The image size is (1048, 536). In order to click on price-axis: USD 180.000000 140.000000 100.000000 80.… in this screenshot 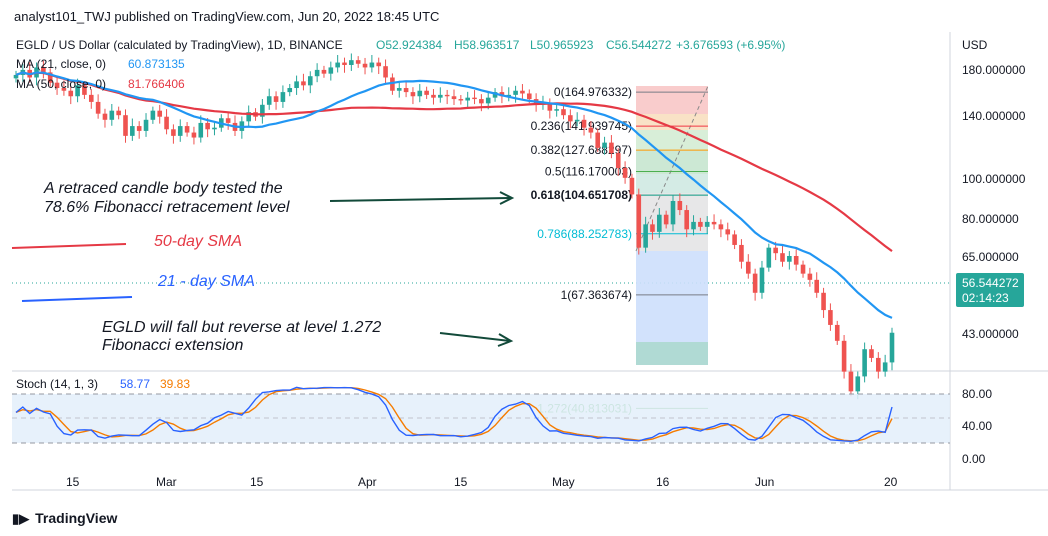, I will do `click(991, 189)`.